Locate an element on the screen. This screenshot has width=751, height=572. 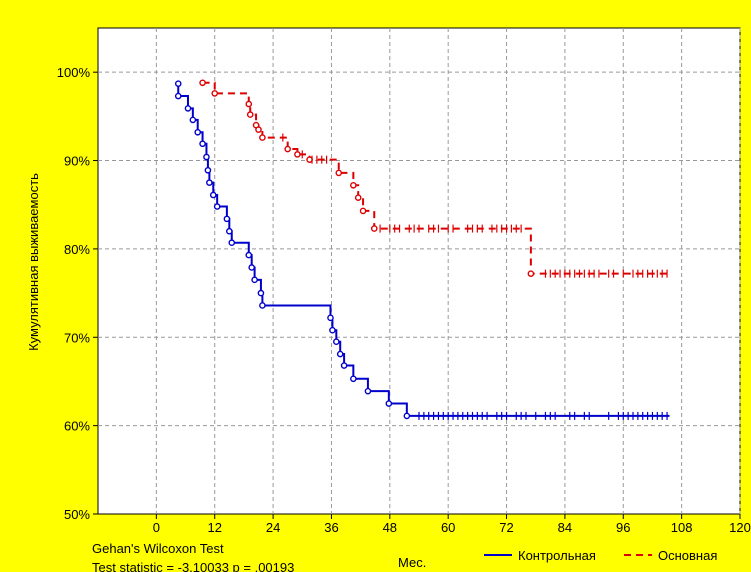
test-name-annotation: Gehan's Wilcoxon Test is located at coordinates (158, 548).